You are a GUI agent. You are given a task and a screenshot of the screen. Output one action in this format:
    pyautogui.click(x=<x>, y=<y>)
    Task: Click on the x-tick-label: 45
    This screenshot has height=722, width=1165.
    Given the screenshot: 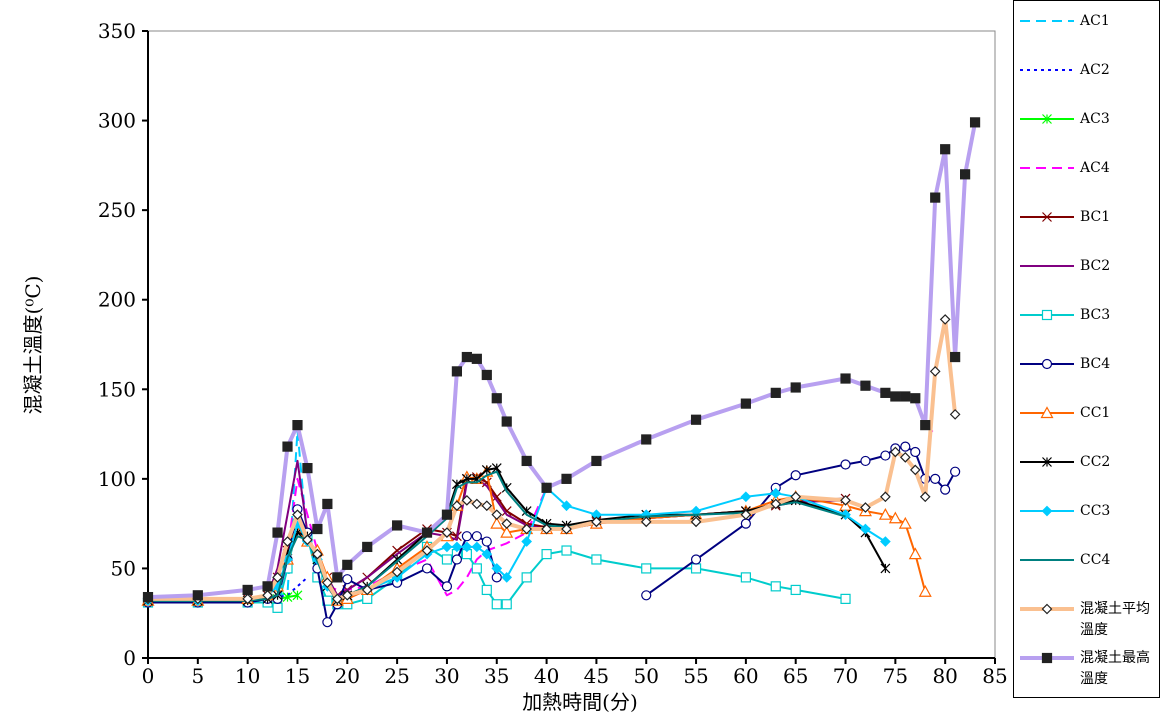 What is the action you would take?
    pyautogui.click(x=596, y=676)
    